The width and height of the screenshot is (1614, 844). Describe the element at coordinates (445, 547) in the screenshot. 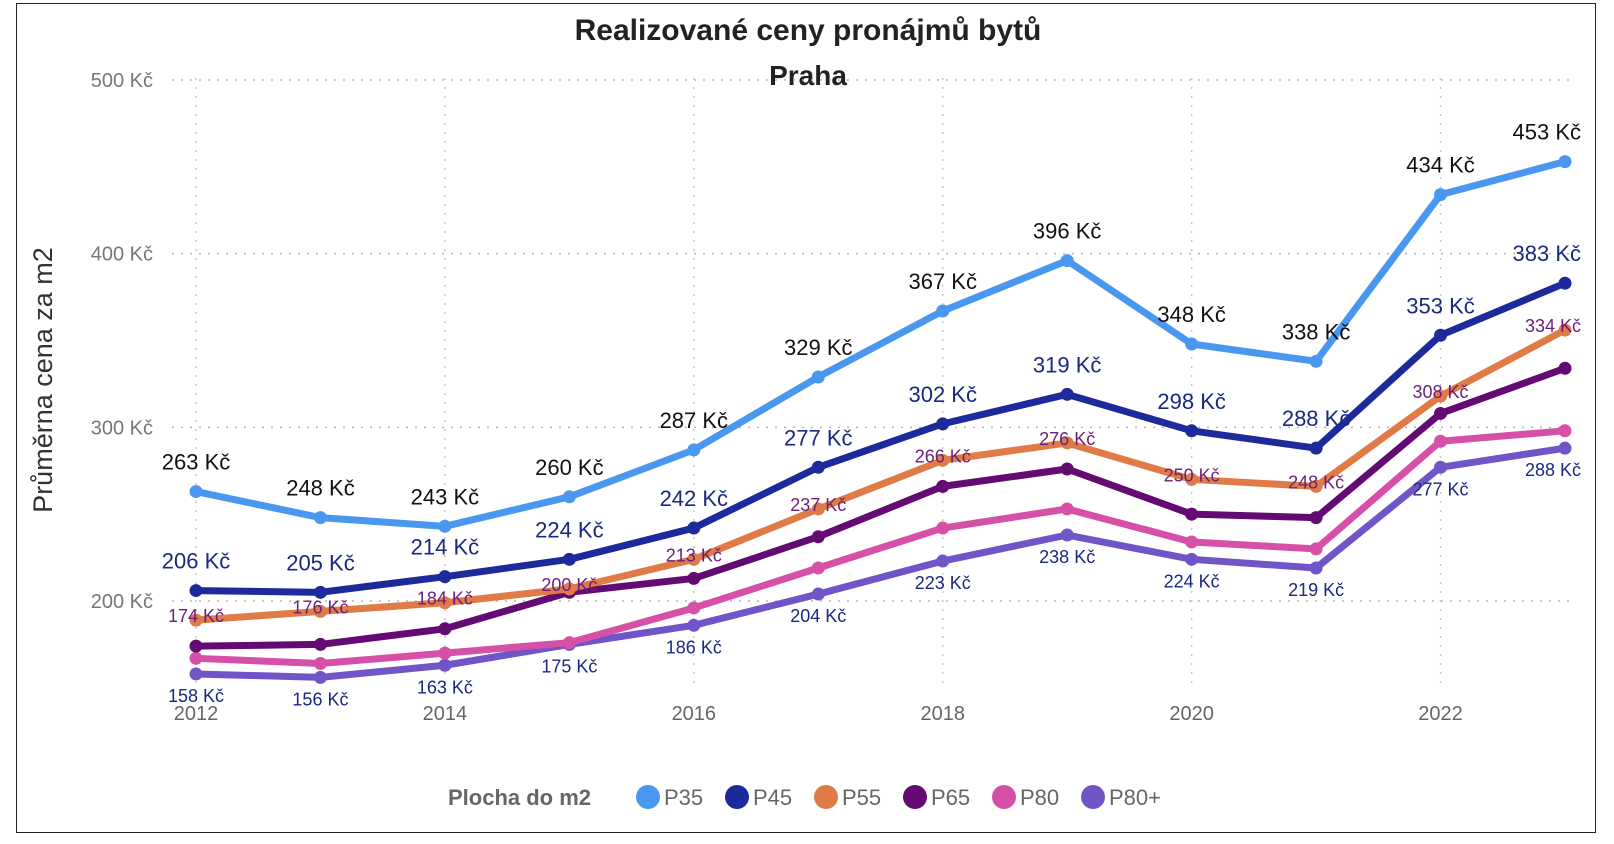

I see `data-label: 214 Kč` at that location.